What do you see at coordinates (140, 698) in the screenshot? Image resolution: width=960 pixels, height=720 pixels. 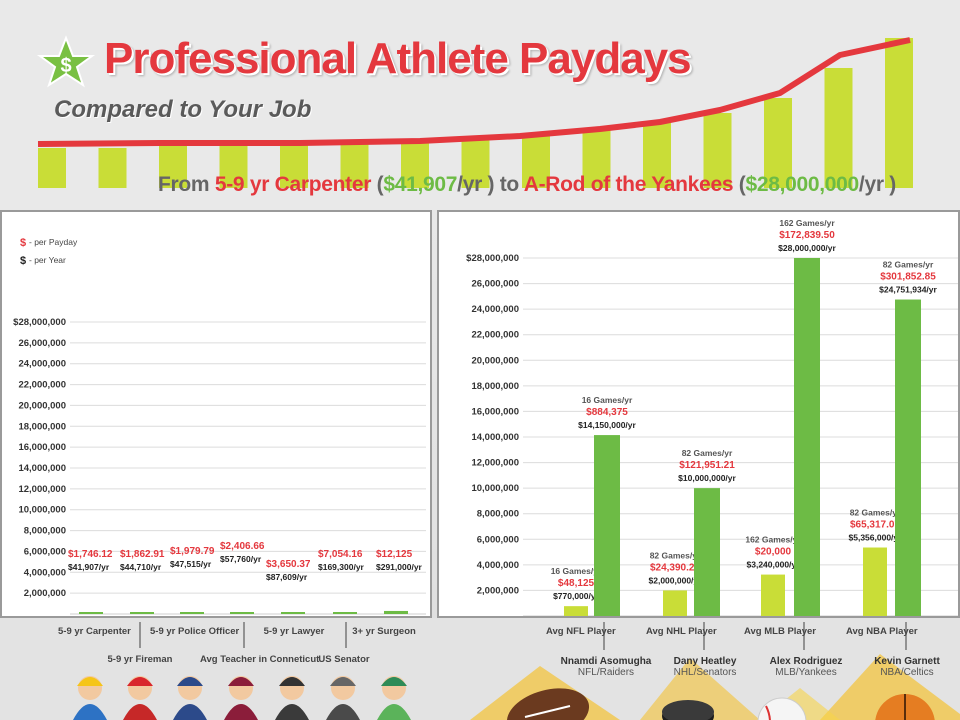 I see `firefighter-icon` at bounding box center [140, 698].